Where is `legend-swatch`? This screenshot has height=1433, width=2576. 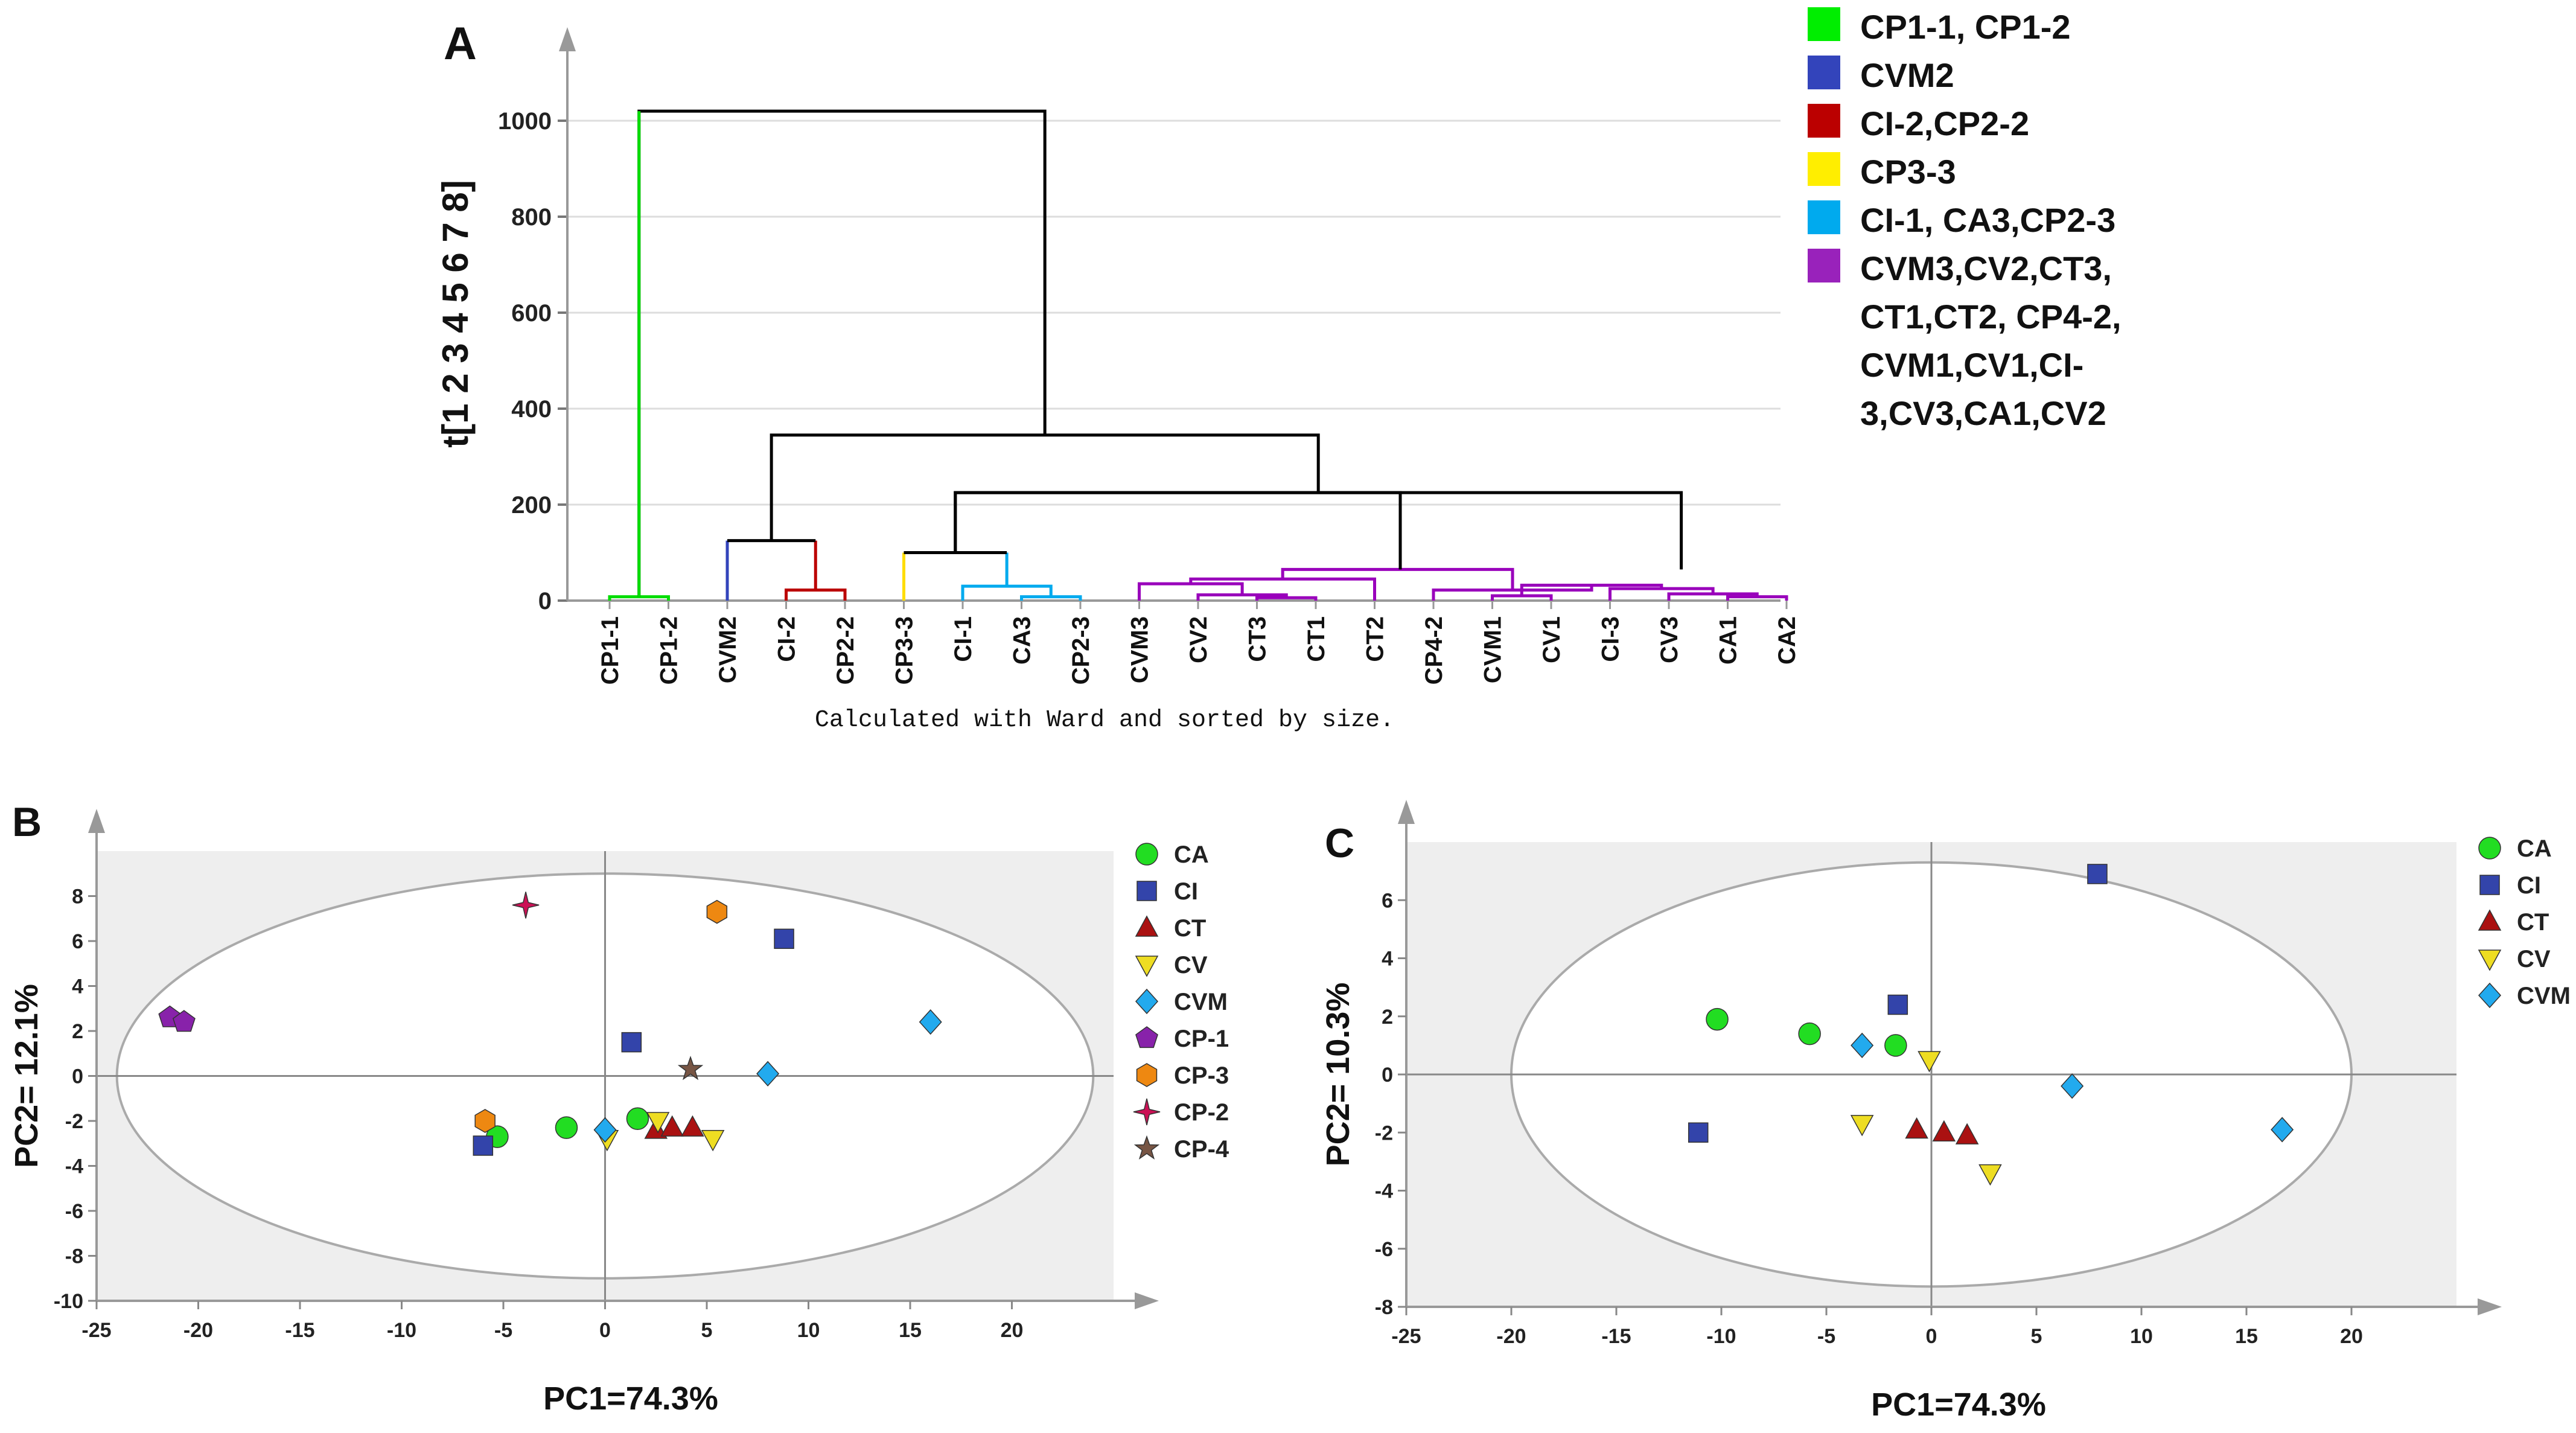
legend-swatch is located at coordinates (1824, 24).